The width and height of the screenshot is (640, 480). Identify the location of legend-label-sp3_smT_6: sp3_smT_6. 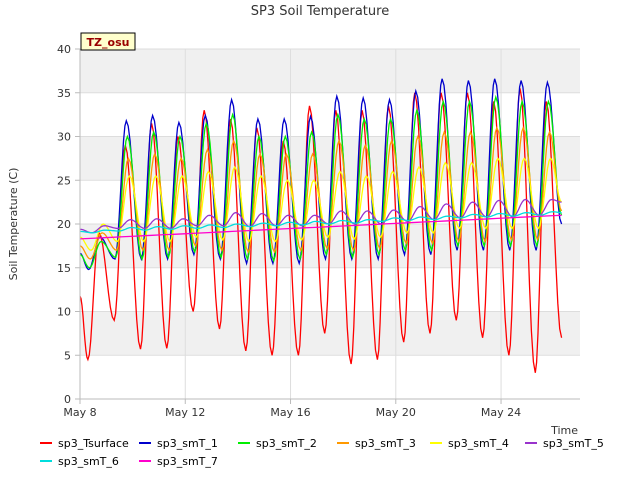
(88, 461).